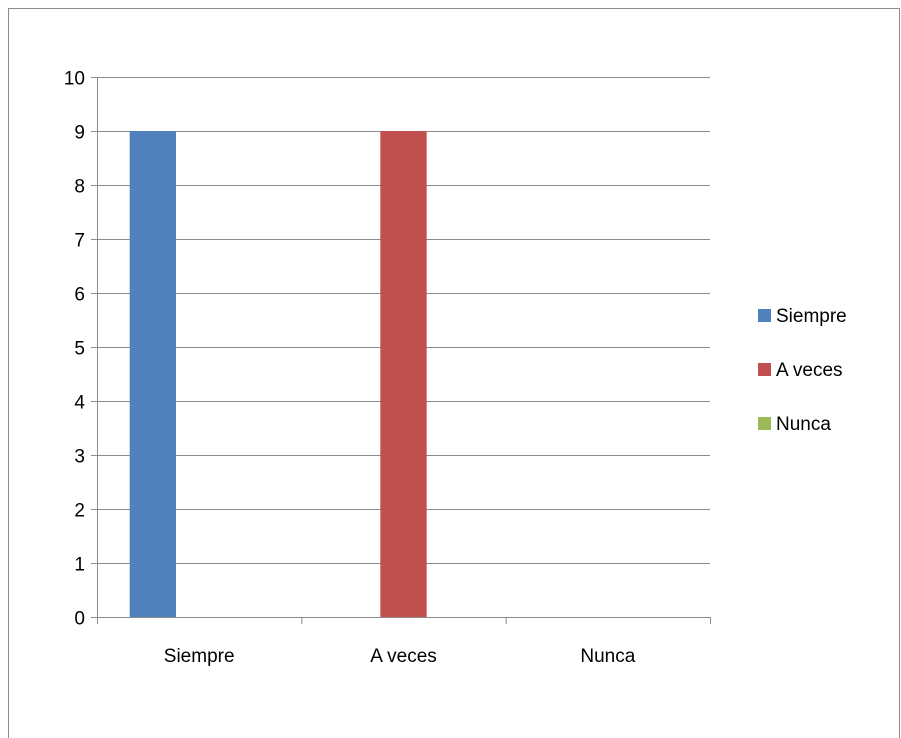  I want to click on legend-label: Nunca, so click(803, 424).